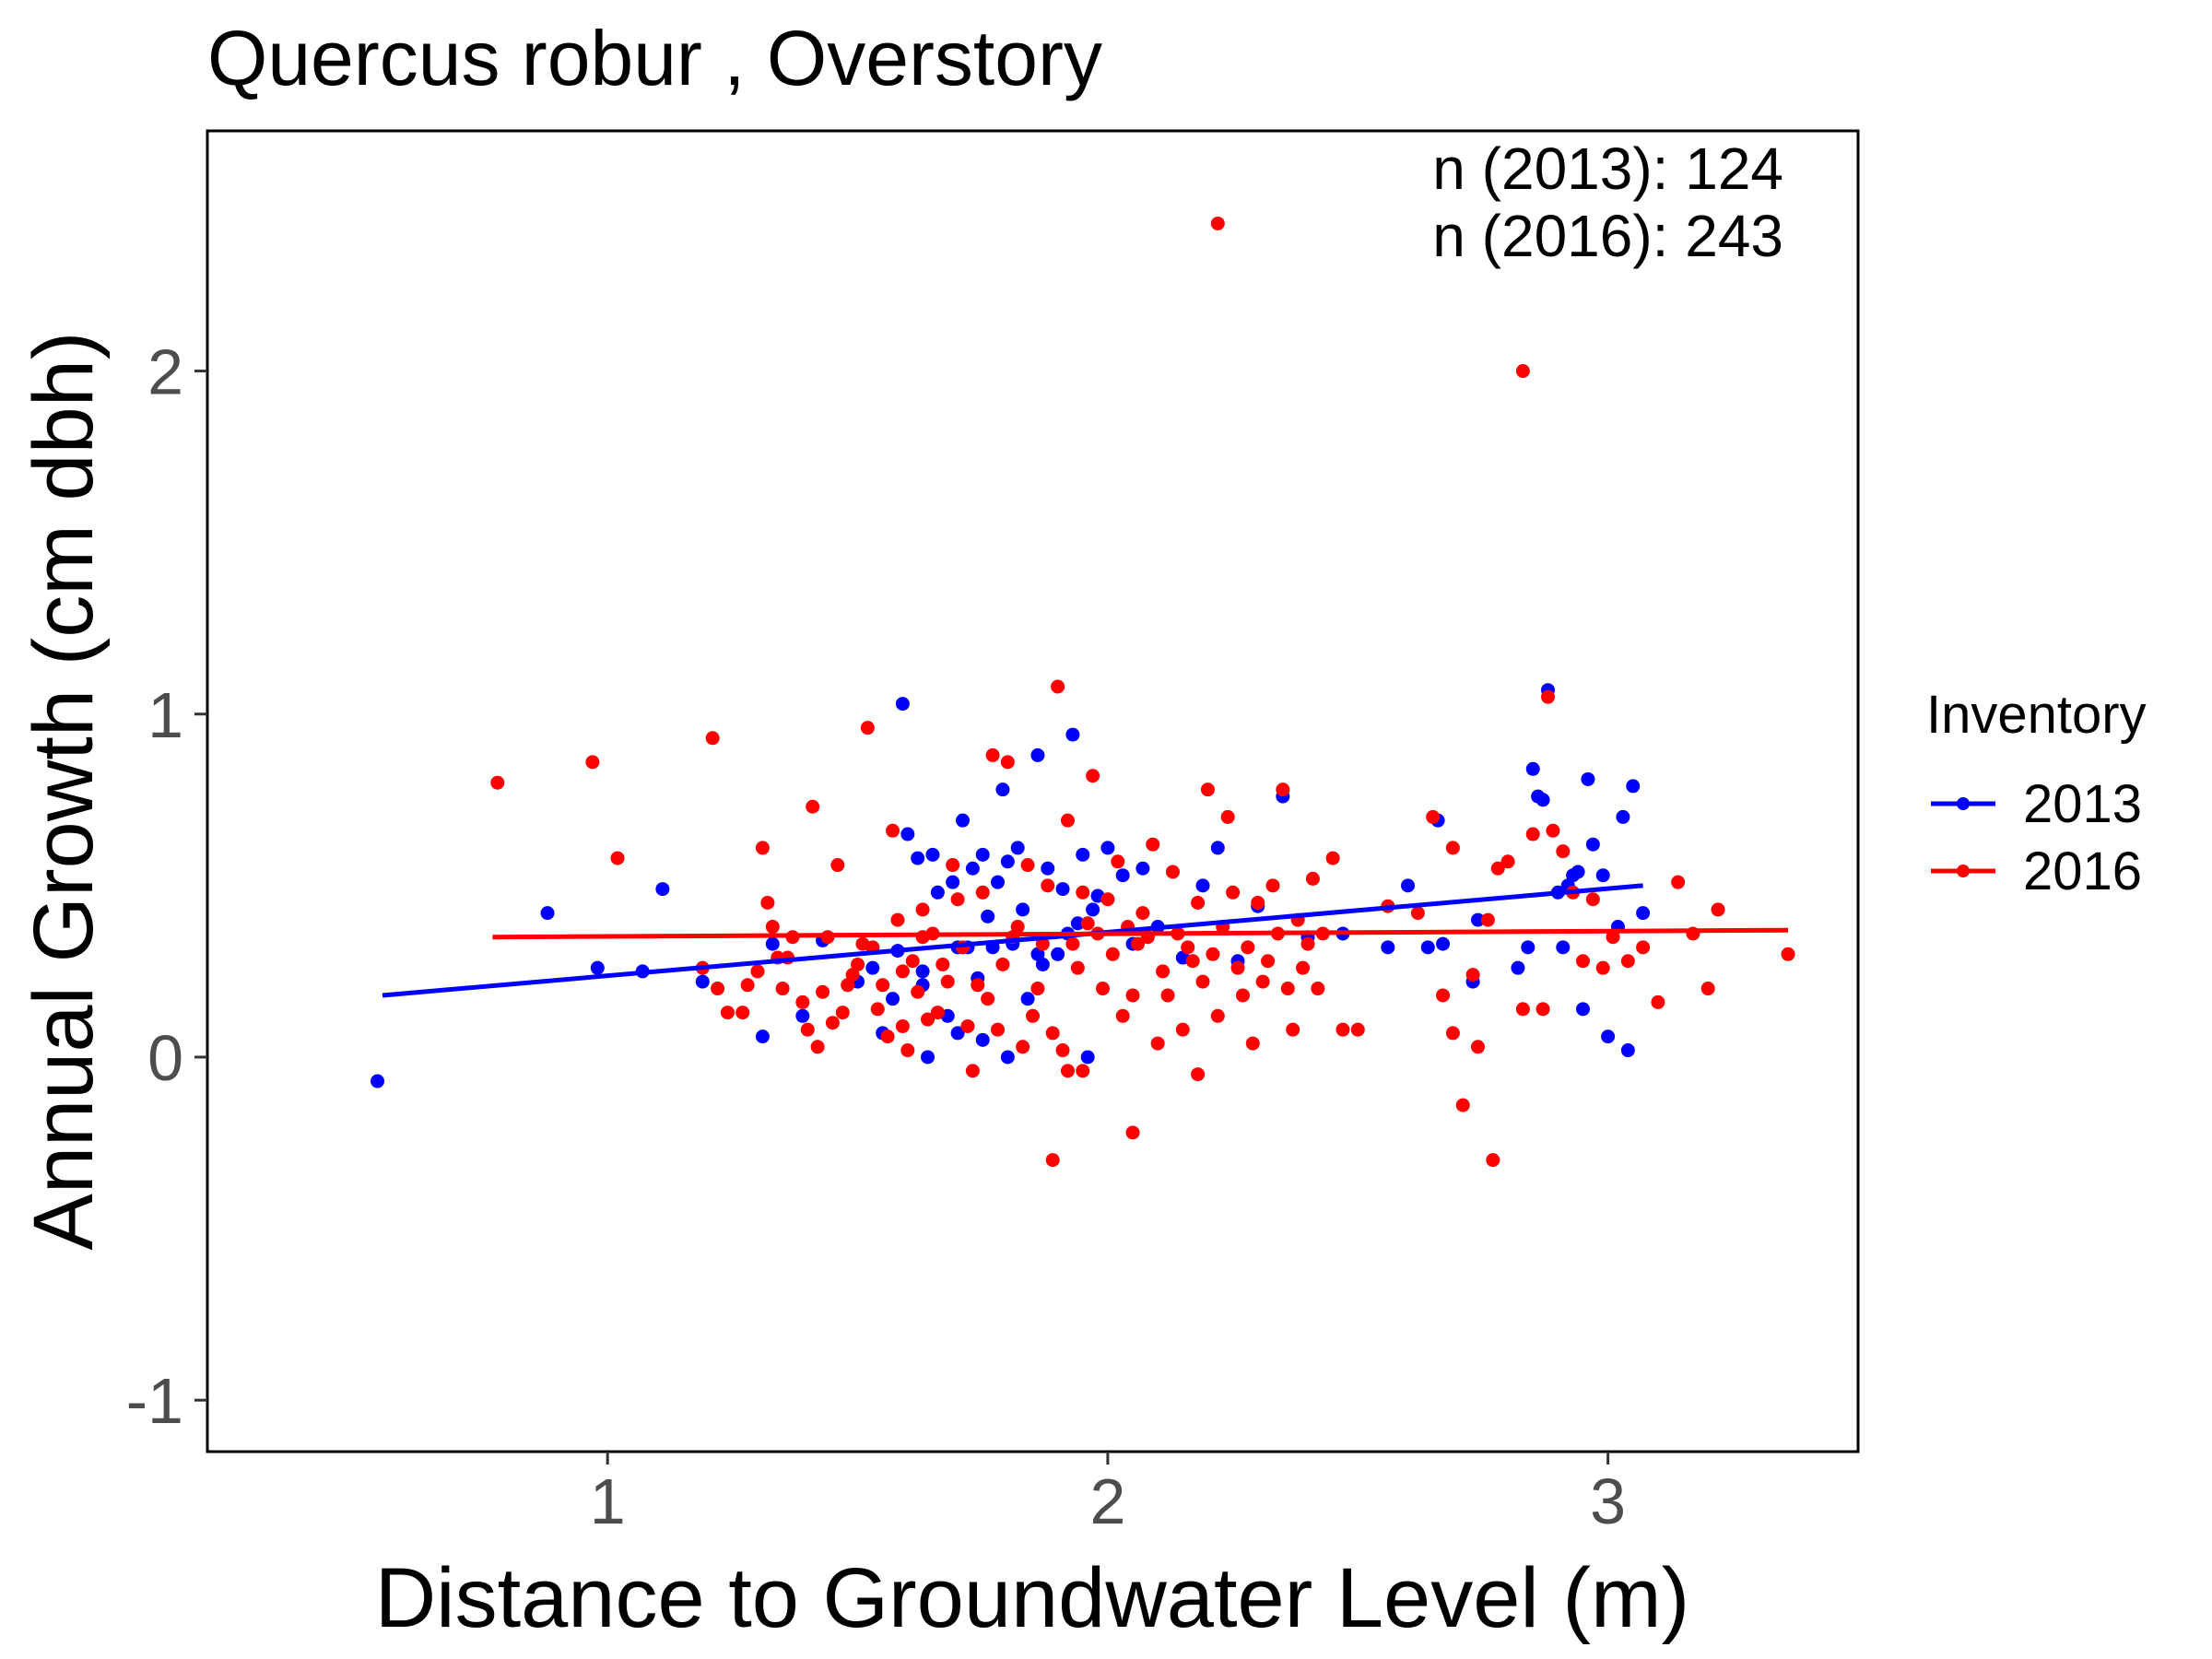 The height and width of the screenshot is (1659, 2212). I want to click on y-tick-label: 2, so click(165, 372).